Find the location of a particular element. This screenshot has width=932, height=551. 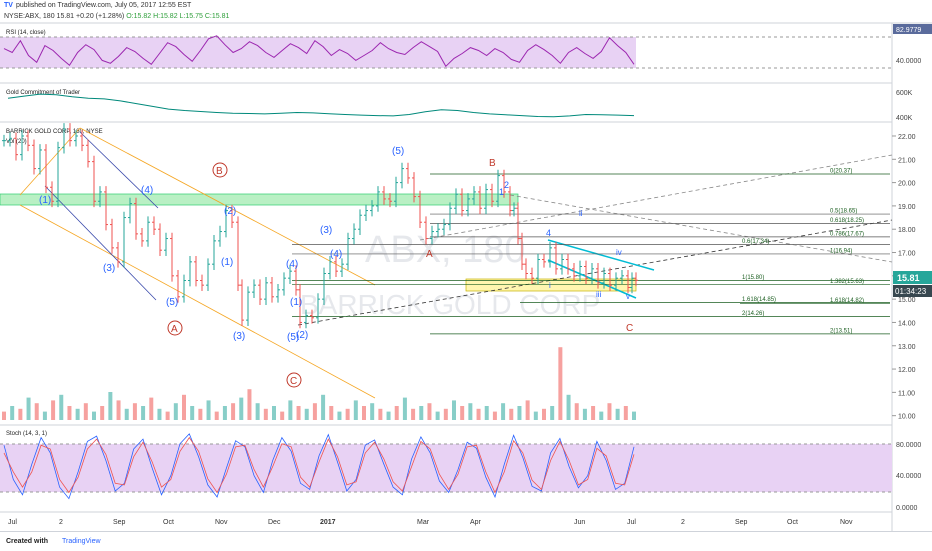

wave-label: (2) is located at coordinates (230, 211).